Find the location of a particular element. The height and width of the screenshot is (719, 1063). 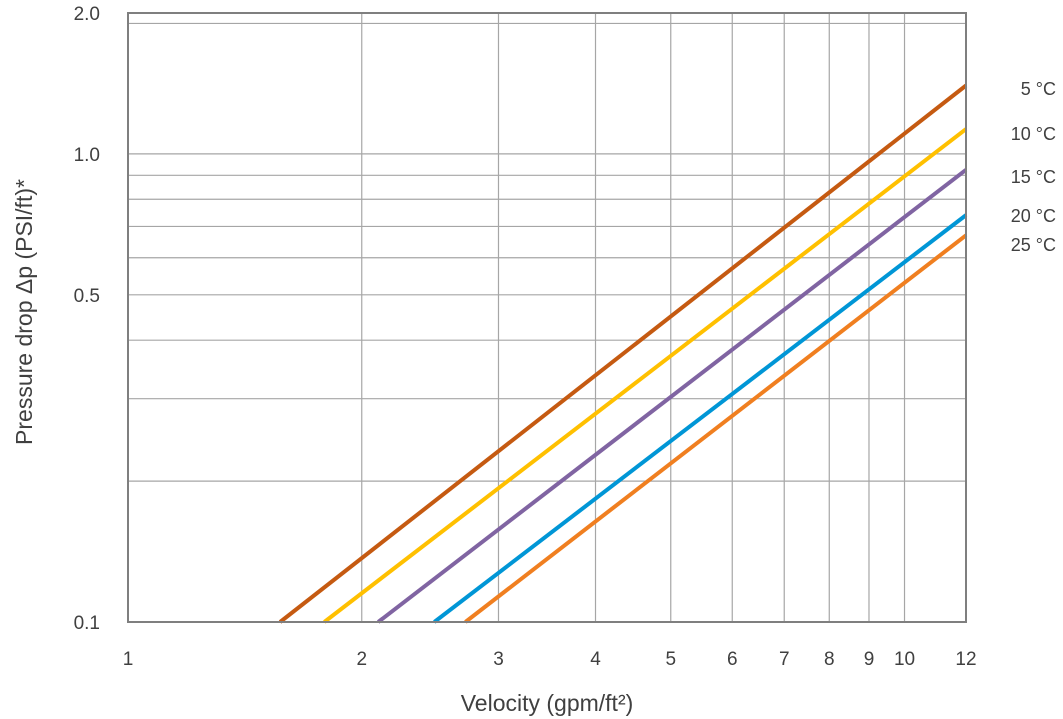

series-labels: 5 °C 10 °C 15 °C 20 °C 25 °C is located at coordinates (1033, 167).